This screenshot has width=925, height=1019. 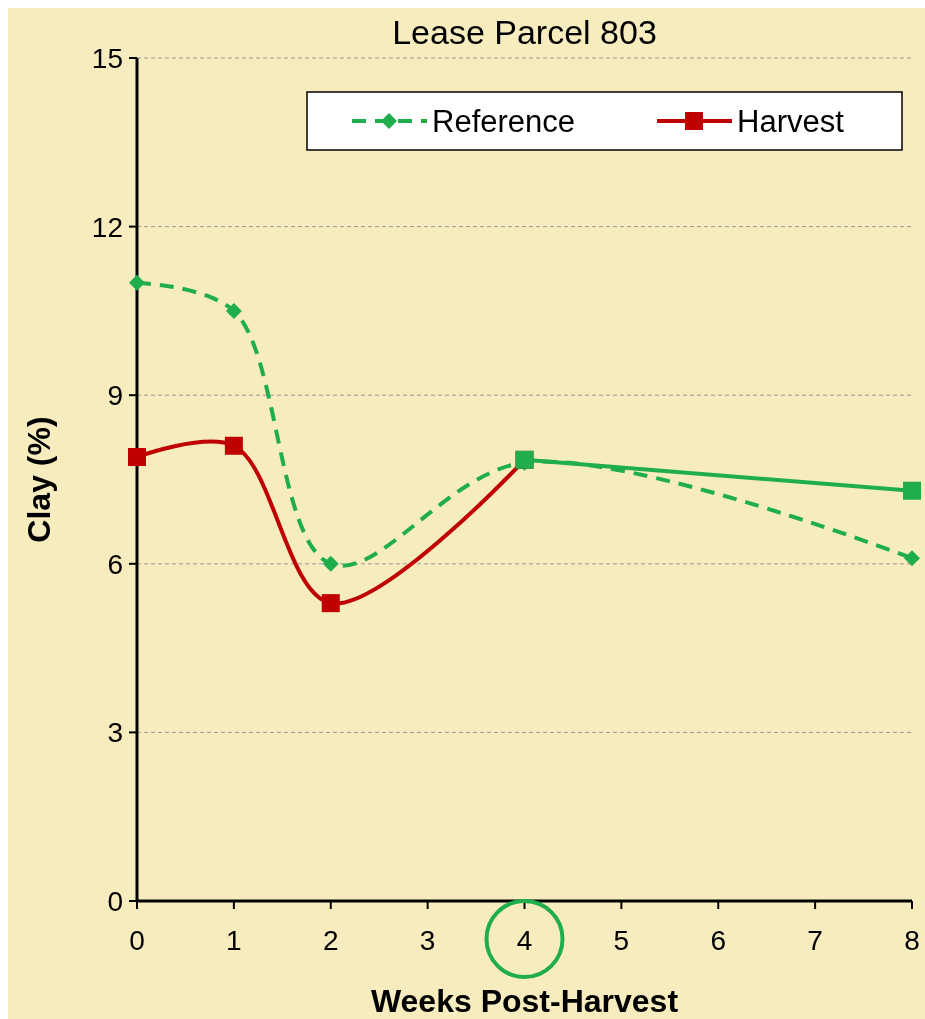 What do you see at coordinates (107, 227) in the screenshot?
I see `y-tick-label: 12` at bounding box center [107, 227].